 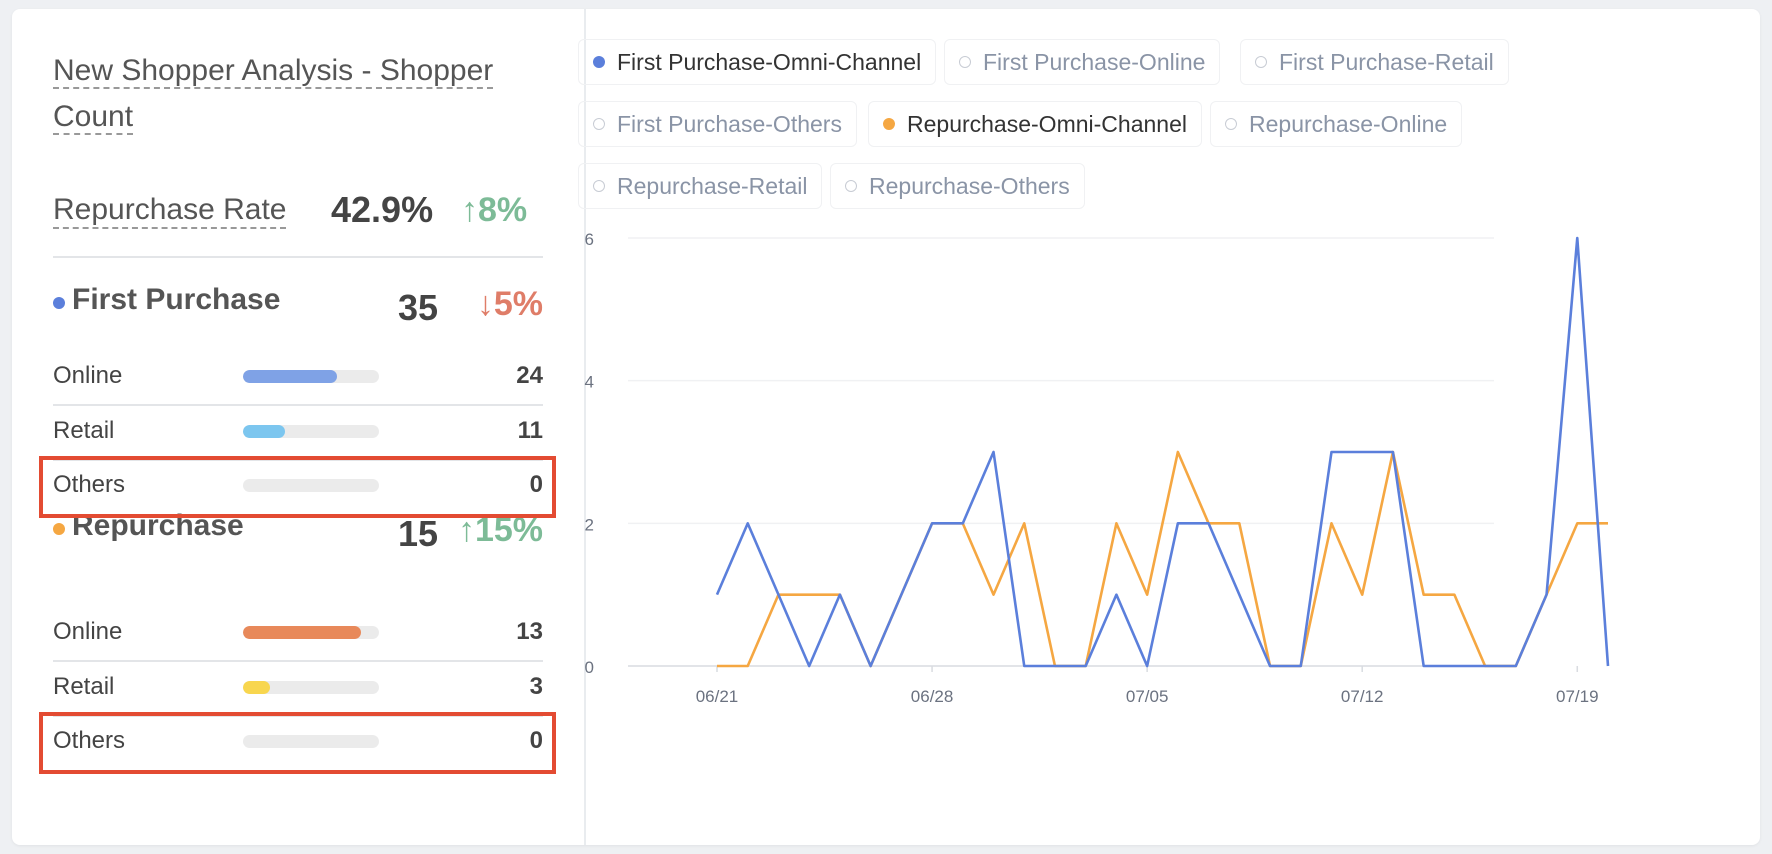 I want to click on x-tick-label: 07/05, so click(x=1147, y=696).